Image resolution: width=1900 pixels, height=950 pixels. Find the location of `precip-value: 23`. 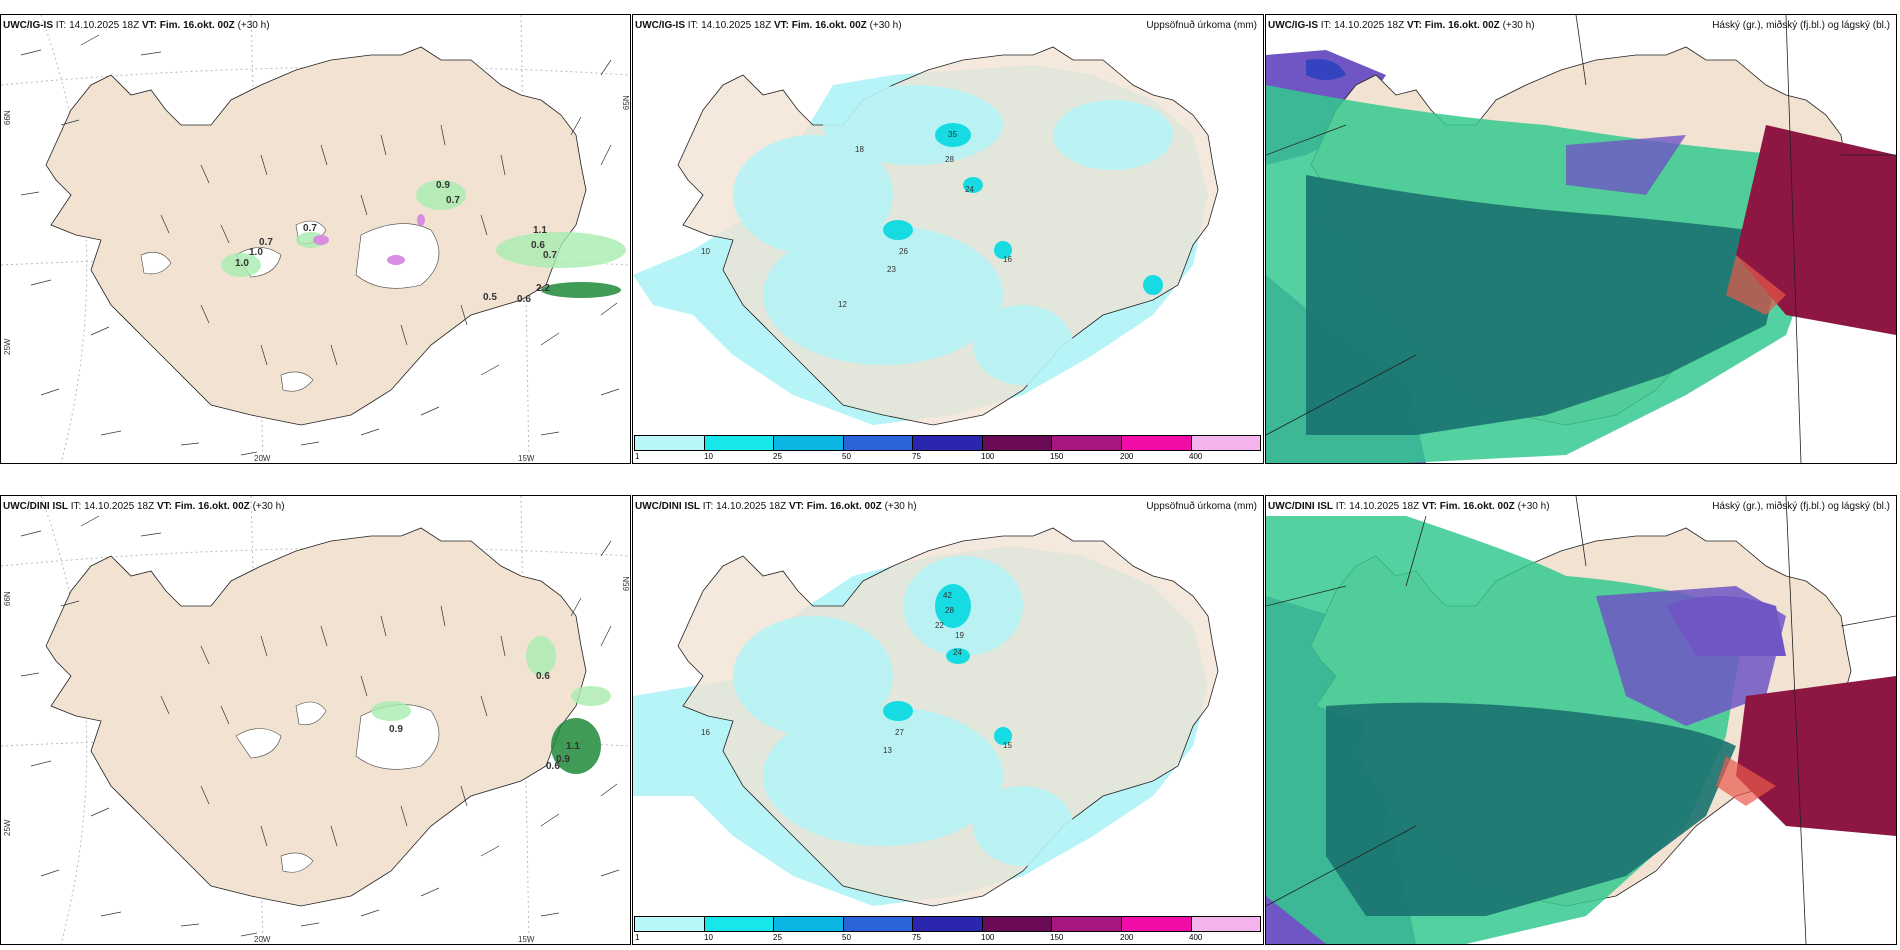

precip-value: 23 is located at coordinates (891, 269).